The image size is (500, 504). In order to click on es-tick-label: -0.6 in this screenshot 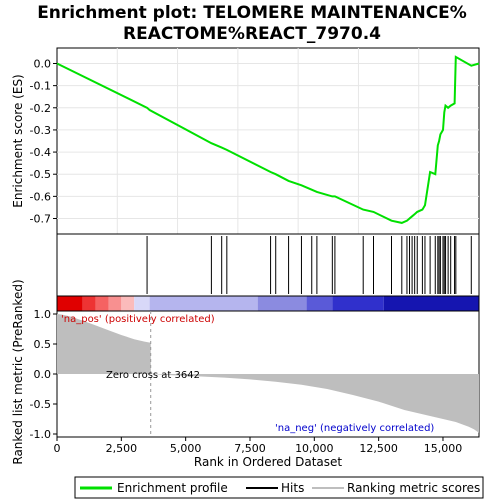, I will do `click(40, 196)`.